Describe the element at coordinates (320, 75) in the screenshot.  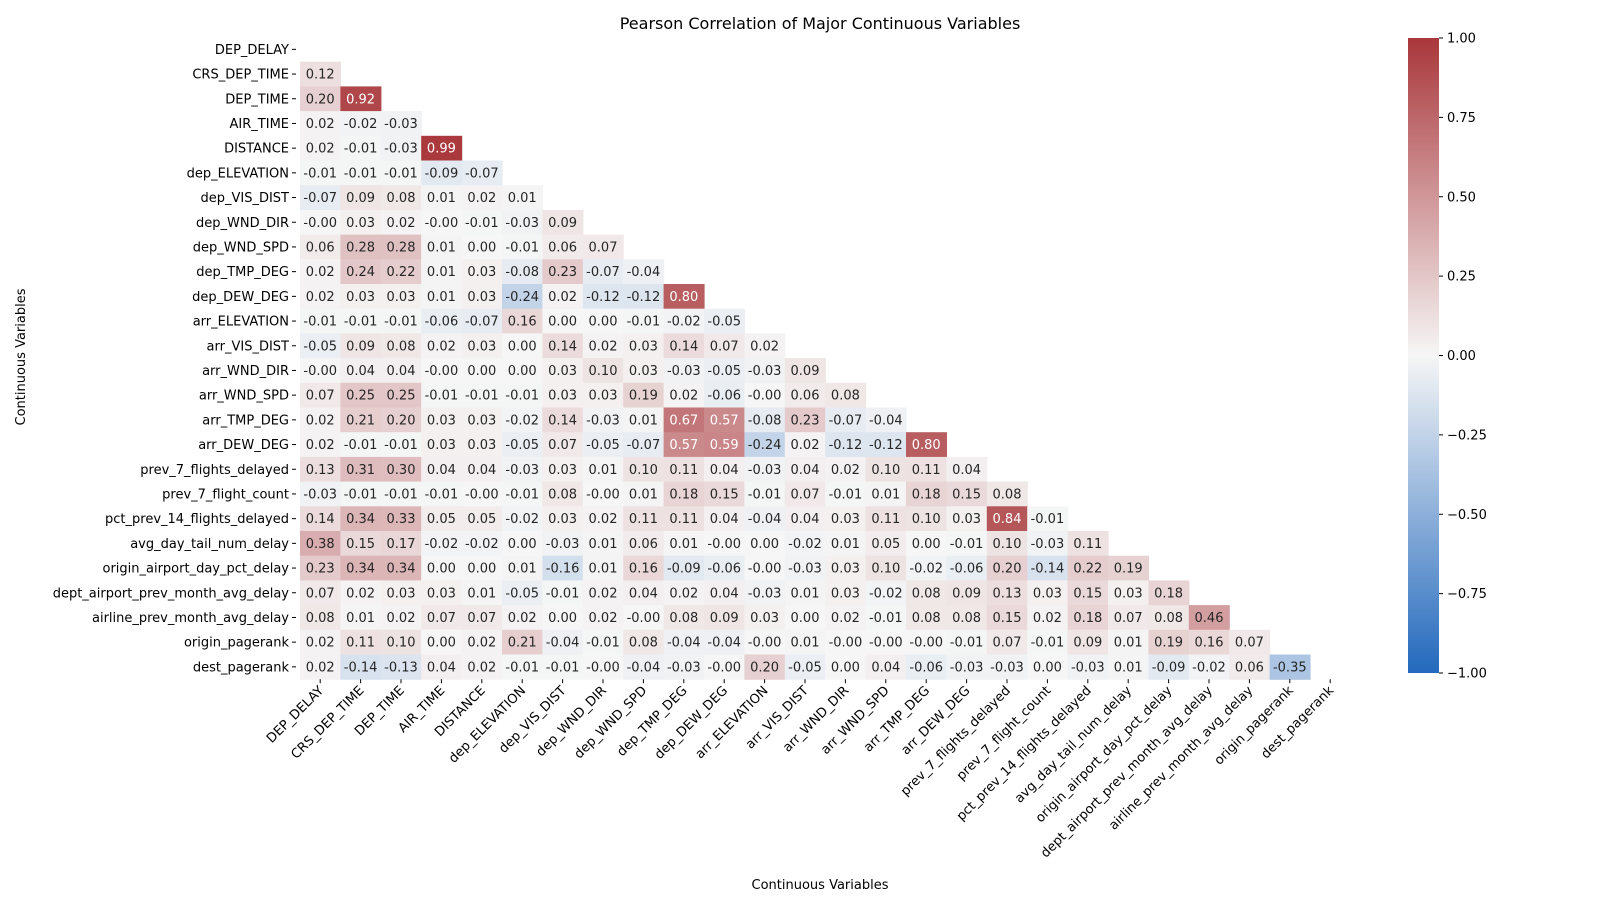
I see `cell-value-label: 0.12` at that location.